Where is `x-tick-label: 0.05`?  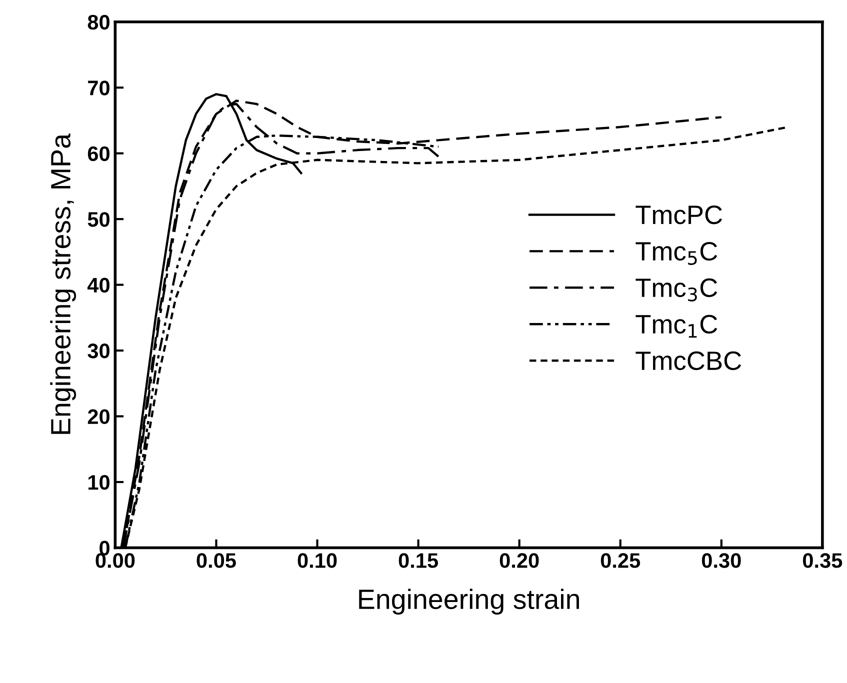 x-tick-label: 0.05 is located at coordinates (216, 560).